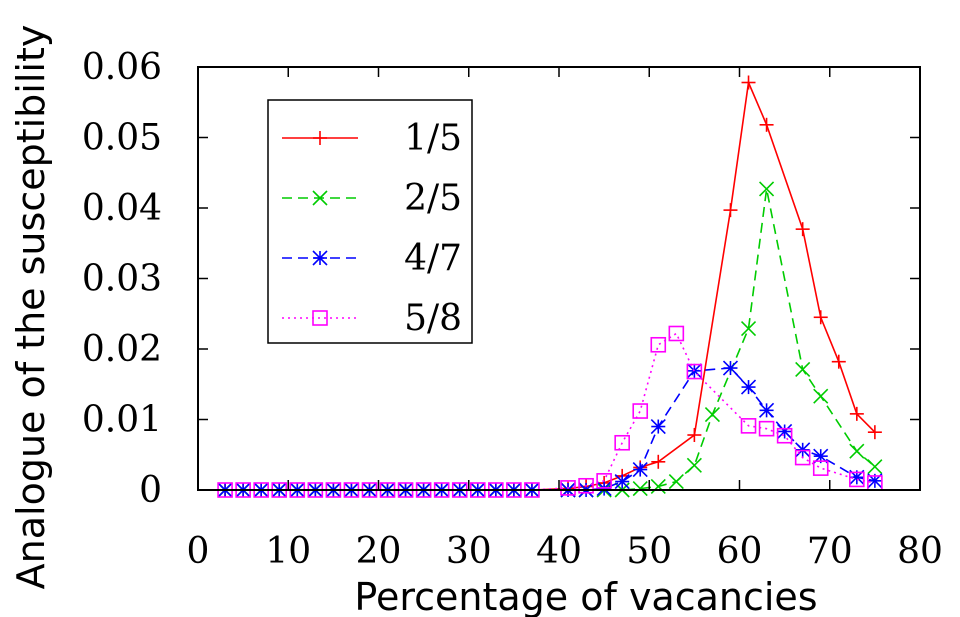  I want to click on legend: 1/5 2/5 4/7 5/8, so click(370, 221).